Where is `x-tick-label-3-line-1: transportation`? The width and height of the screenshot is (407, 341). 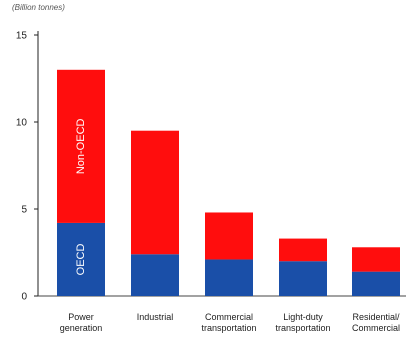 x-tick-label-3-line-1: transportation is located at coordinates (302, 328).